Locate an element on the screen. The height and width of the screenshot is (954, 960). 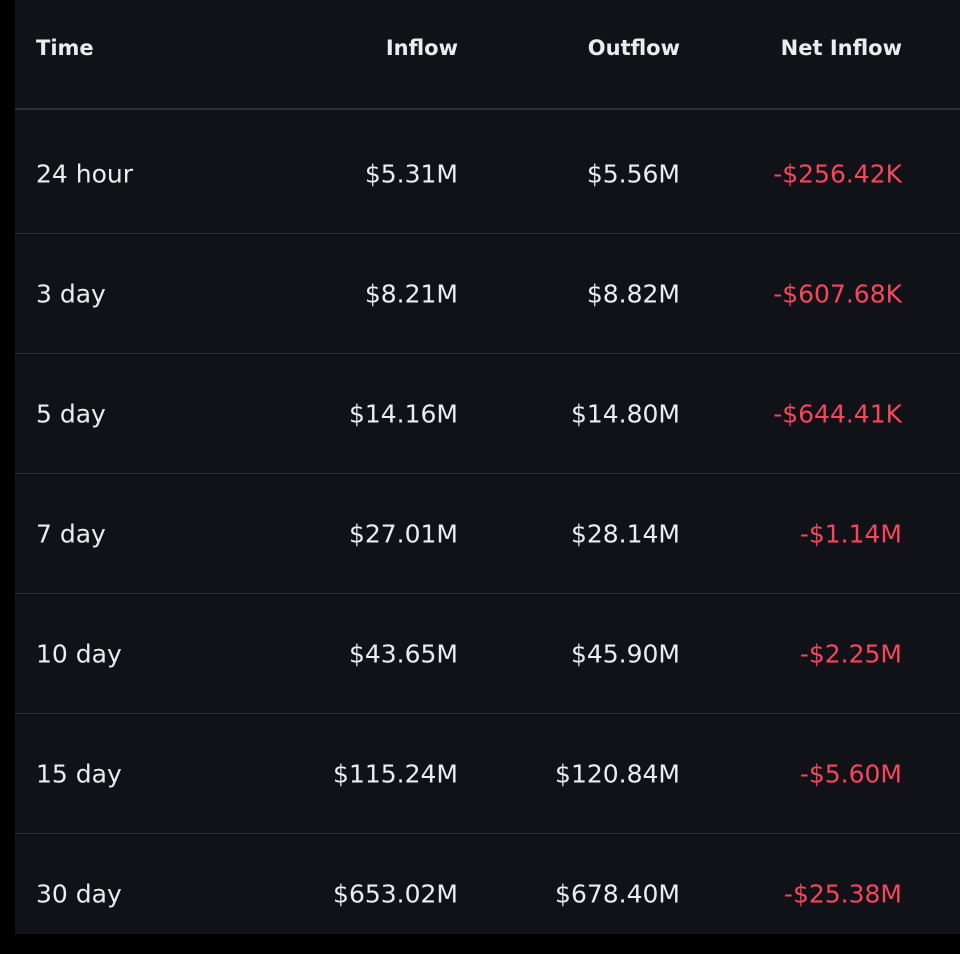
cell-inflow: $8.21M is located at coordinates (411, 294).